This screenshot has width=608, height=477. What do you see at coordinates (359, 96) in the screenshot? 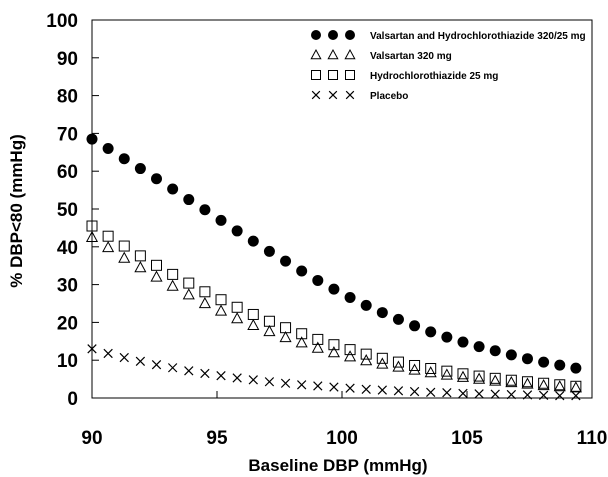
I see `legend-entry: Placebo` at bounding box center [359, 96].